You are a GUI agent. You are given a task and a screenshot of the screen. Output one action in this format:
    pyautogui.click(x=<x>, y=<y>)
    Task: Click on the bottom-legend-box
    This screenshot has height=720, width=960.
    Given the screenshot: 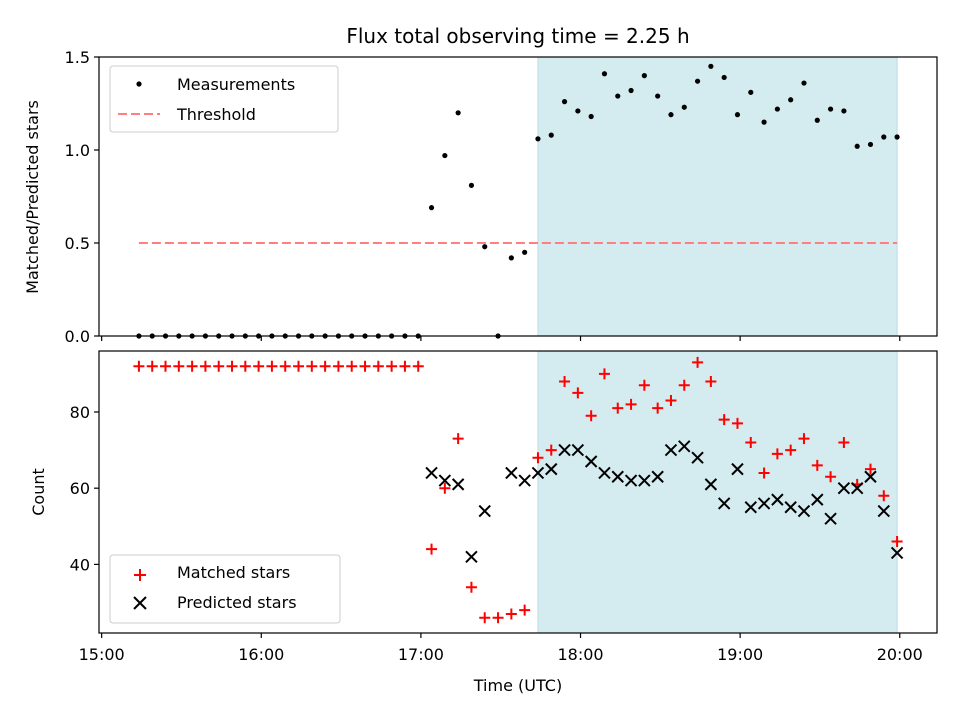 What is the action you would take?
    pyautogui.click(x=225, y=589)
    